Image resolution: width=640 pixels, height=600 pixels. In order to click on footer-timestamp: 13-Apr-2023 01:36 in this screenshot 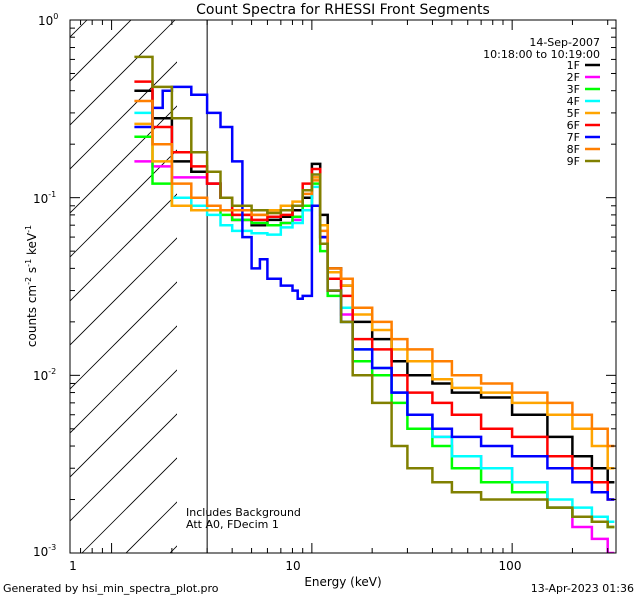, I will do `click(582, 588)`.